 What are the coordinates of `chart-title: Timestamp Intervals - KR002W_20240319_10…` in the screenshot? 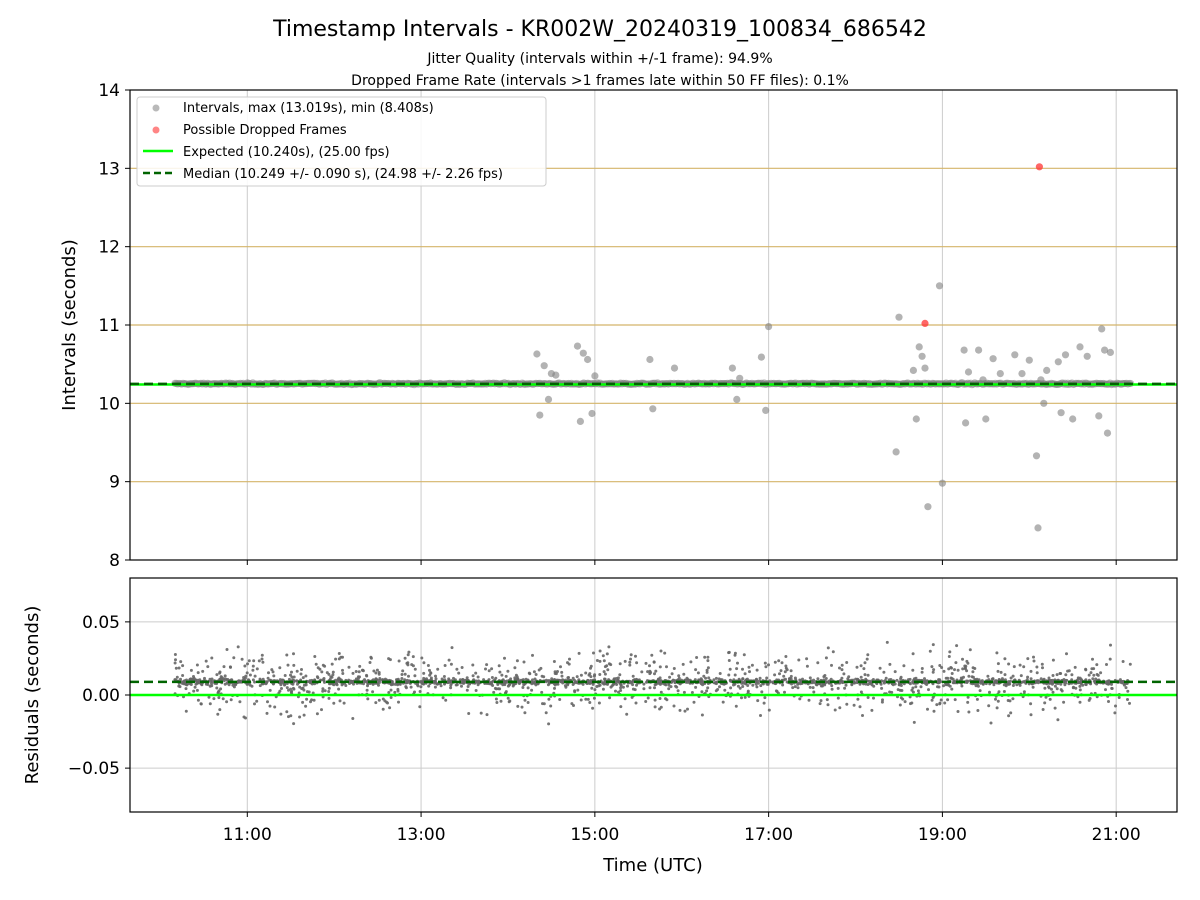 It's located at (599, 29).